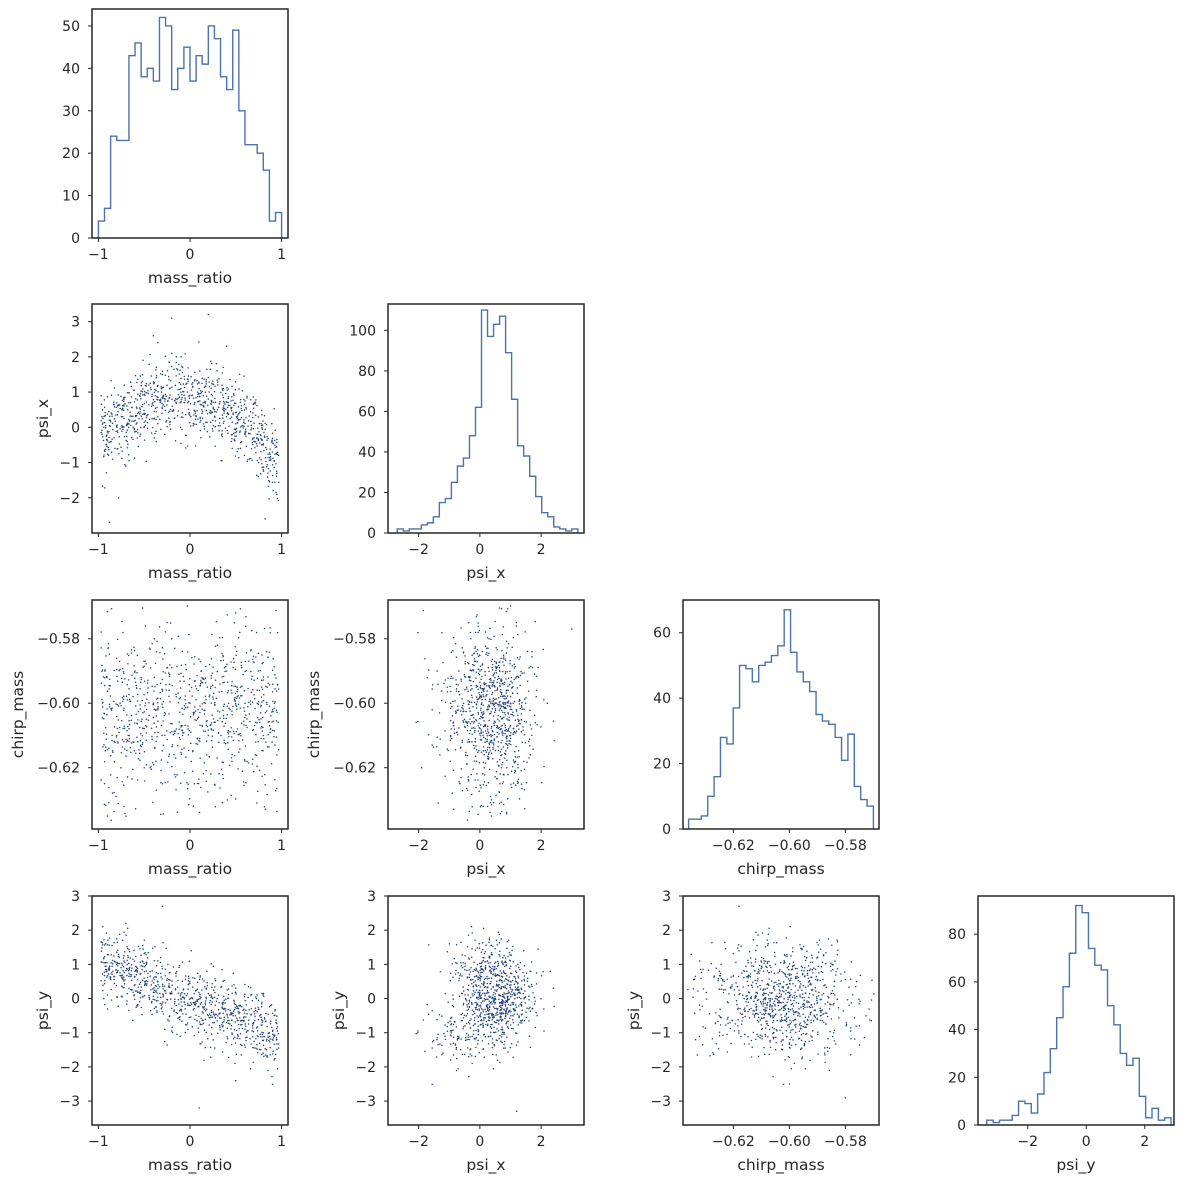 The image size is (1183, 1184). I want to click on histogram-series, so click(487, 421).